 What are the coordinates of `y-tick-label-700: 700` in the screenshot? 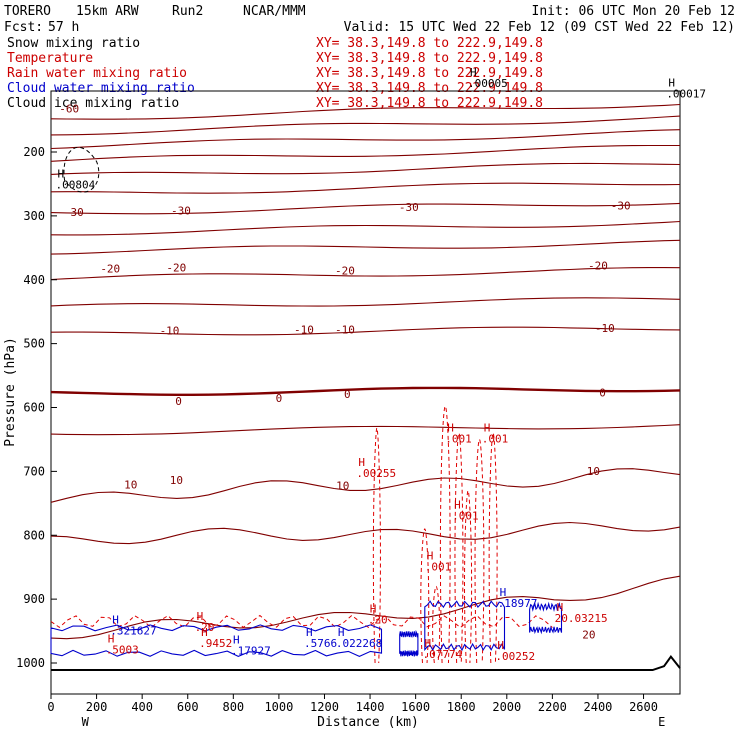 It's located at (34, 471).